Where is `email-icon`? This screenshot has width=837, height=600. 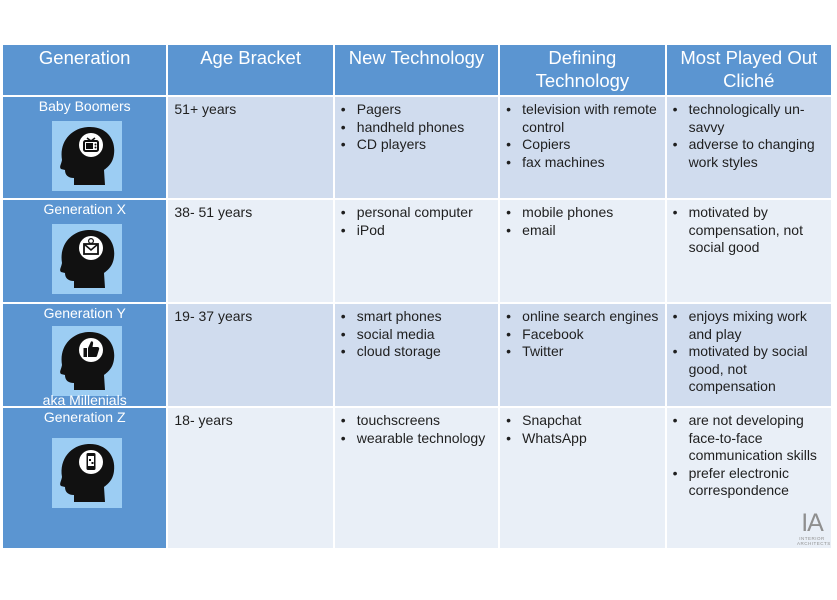
email-icon is located at coordinates (87, 259).